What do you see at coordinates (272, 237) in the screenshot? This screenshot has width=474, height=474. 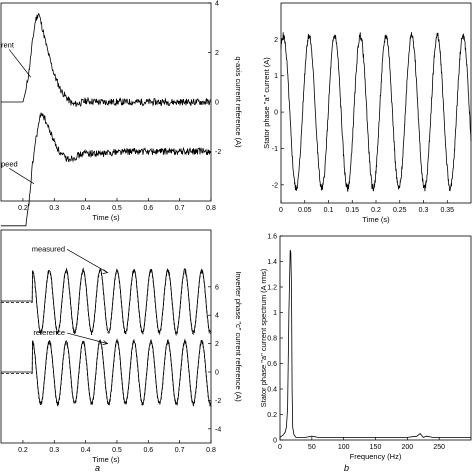 I see `y-tick-label: 1.6` at bounding box center [272, 237].